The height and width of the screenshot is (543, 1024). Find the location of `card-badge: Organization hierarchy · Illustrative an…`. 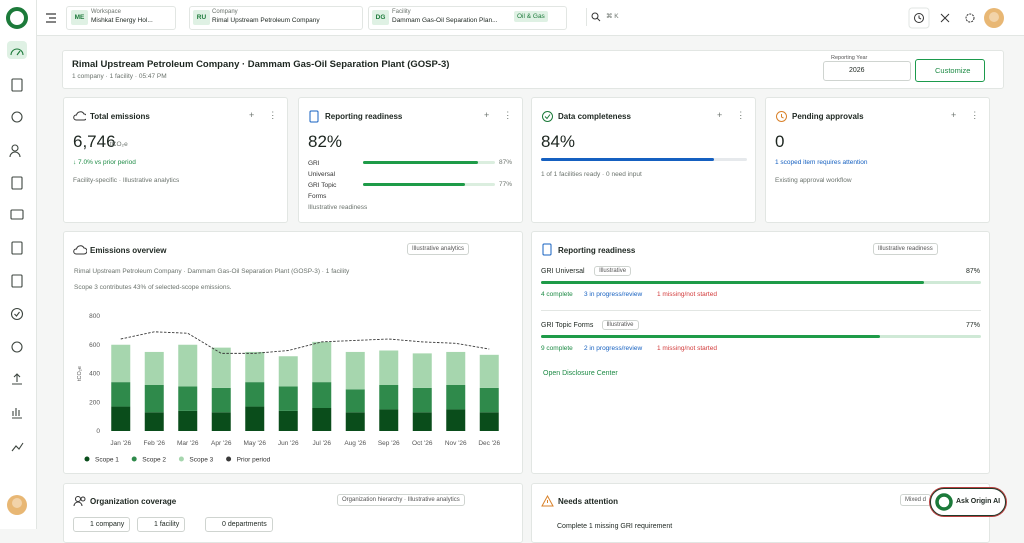

card-badge: Organization hierarchy · Illustrative an… is located at coordinates (401, 500).